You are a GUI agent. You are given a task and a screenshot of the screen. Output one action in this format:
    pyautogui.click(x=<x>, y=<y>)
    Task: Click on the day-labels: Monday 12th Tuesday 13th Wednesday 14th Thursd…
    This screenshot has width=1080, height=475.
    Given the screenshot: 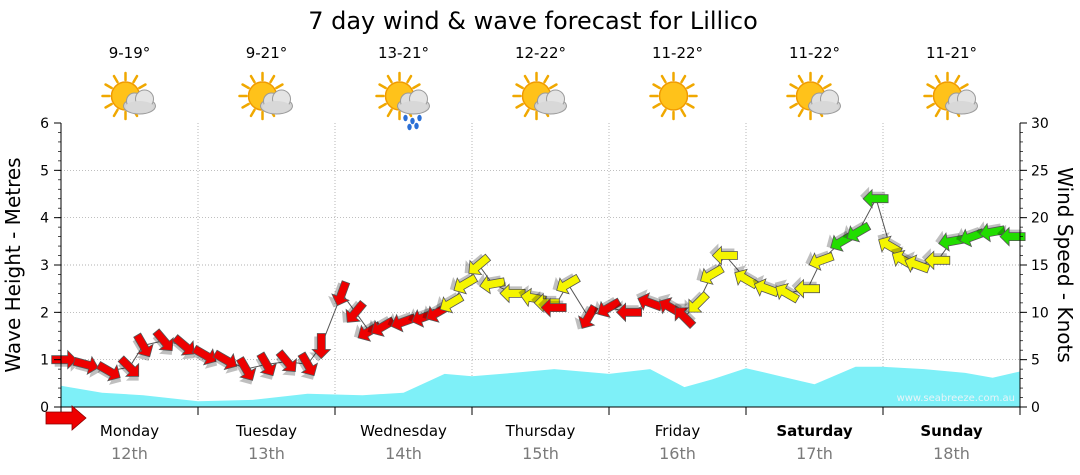 What is the action you would take?
    pyautogui.click(x=540, y=435)
    